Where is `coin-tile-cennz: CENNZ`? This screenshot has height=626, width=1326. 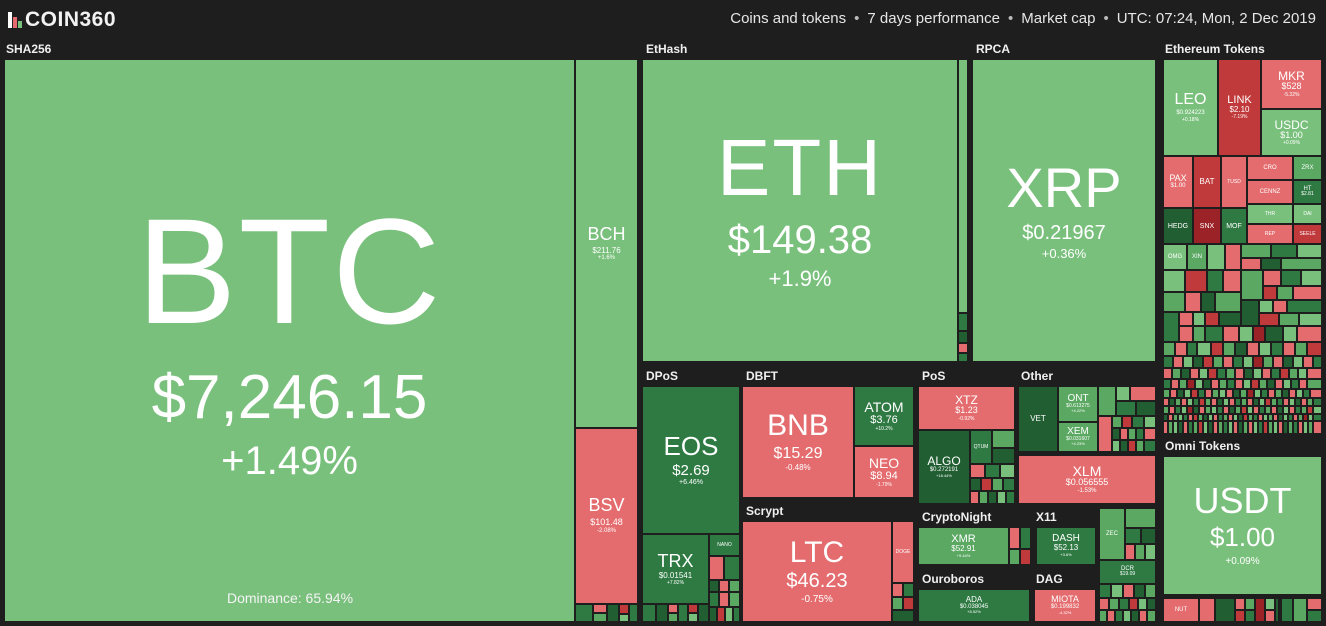 coin-tile-cennz: CENNZ is located at coordinates (1270, 192).